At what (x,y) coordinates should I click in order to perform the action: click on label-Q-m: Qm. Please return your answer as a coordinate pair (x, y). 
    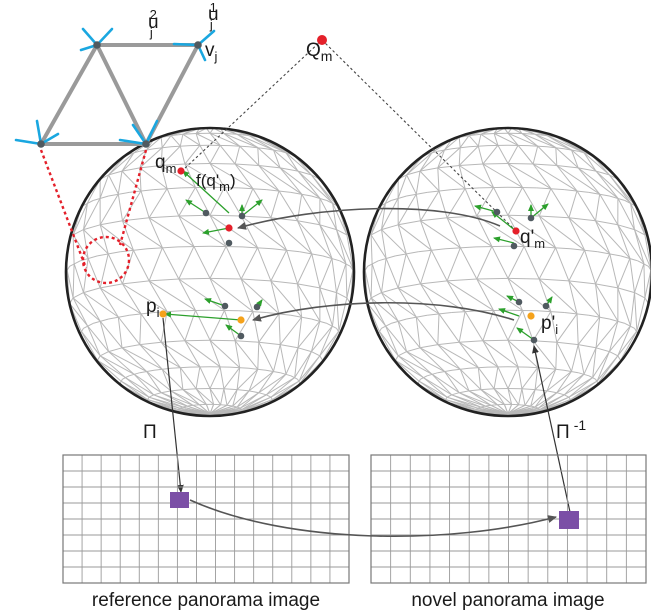
    Looking at the image, I should click on (319, 52).